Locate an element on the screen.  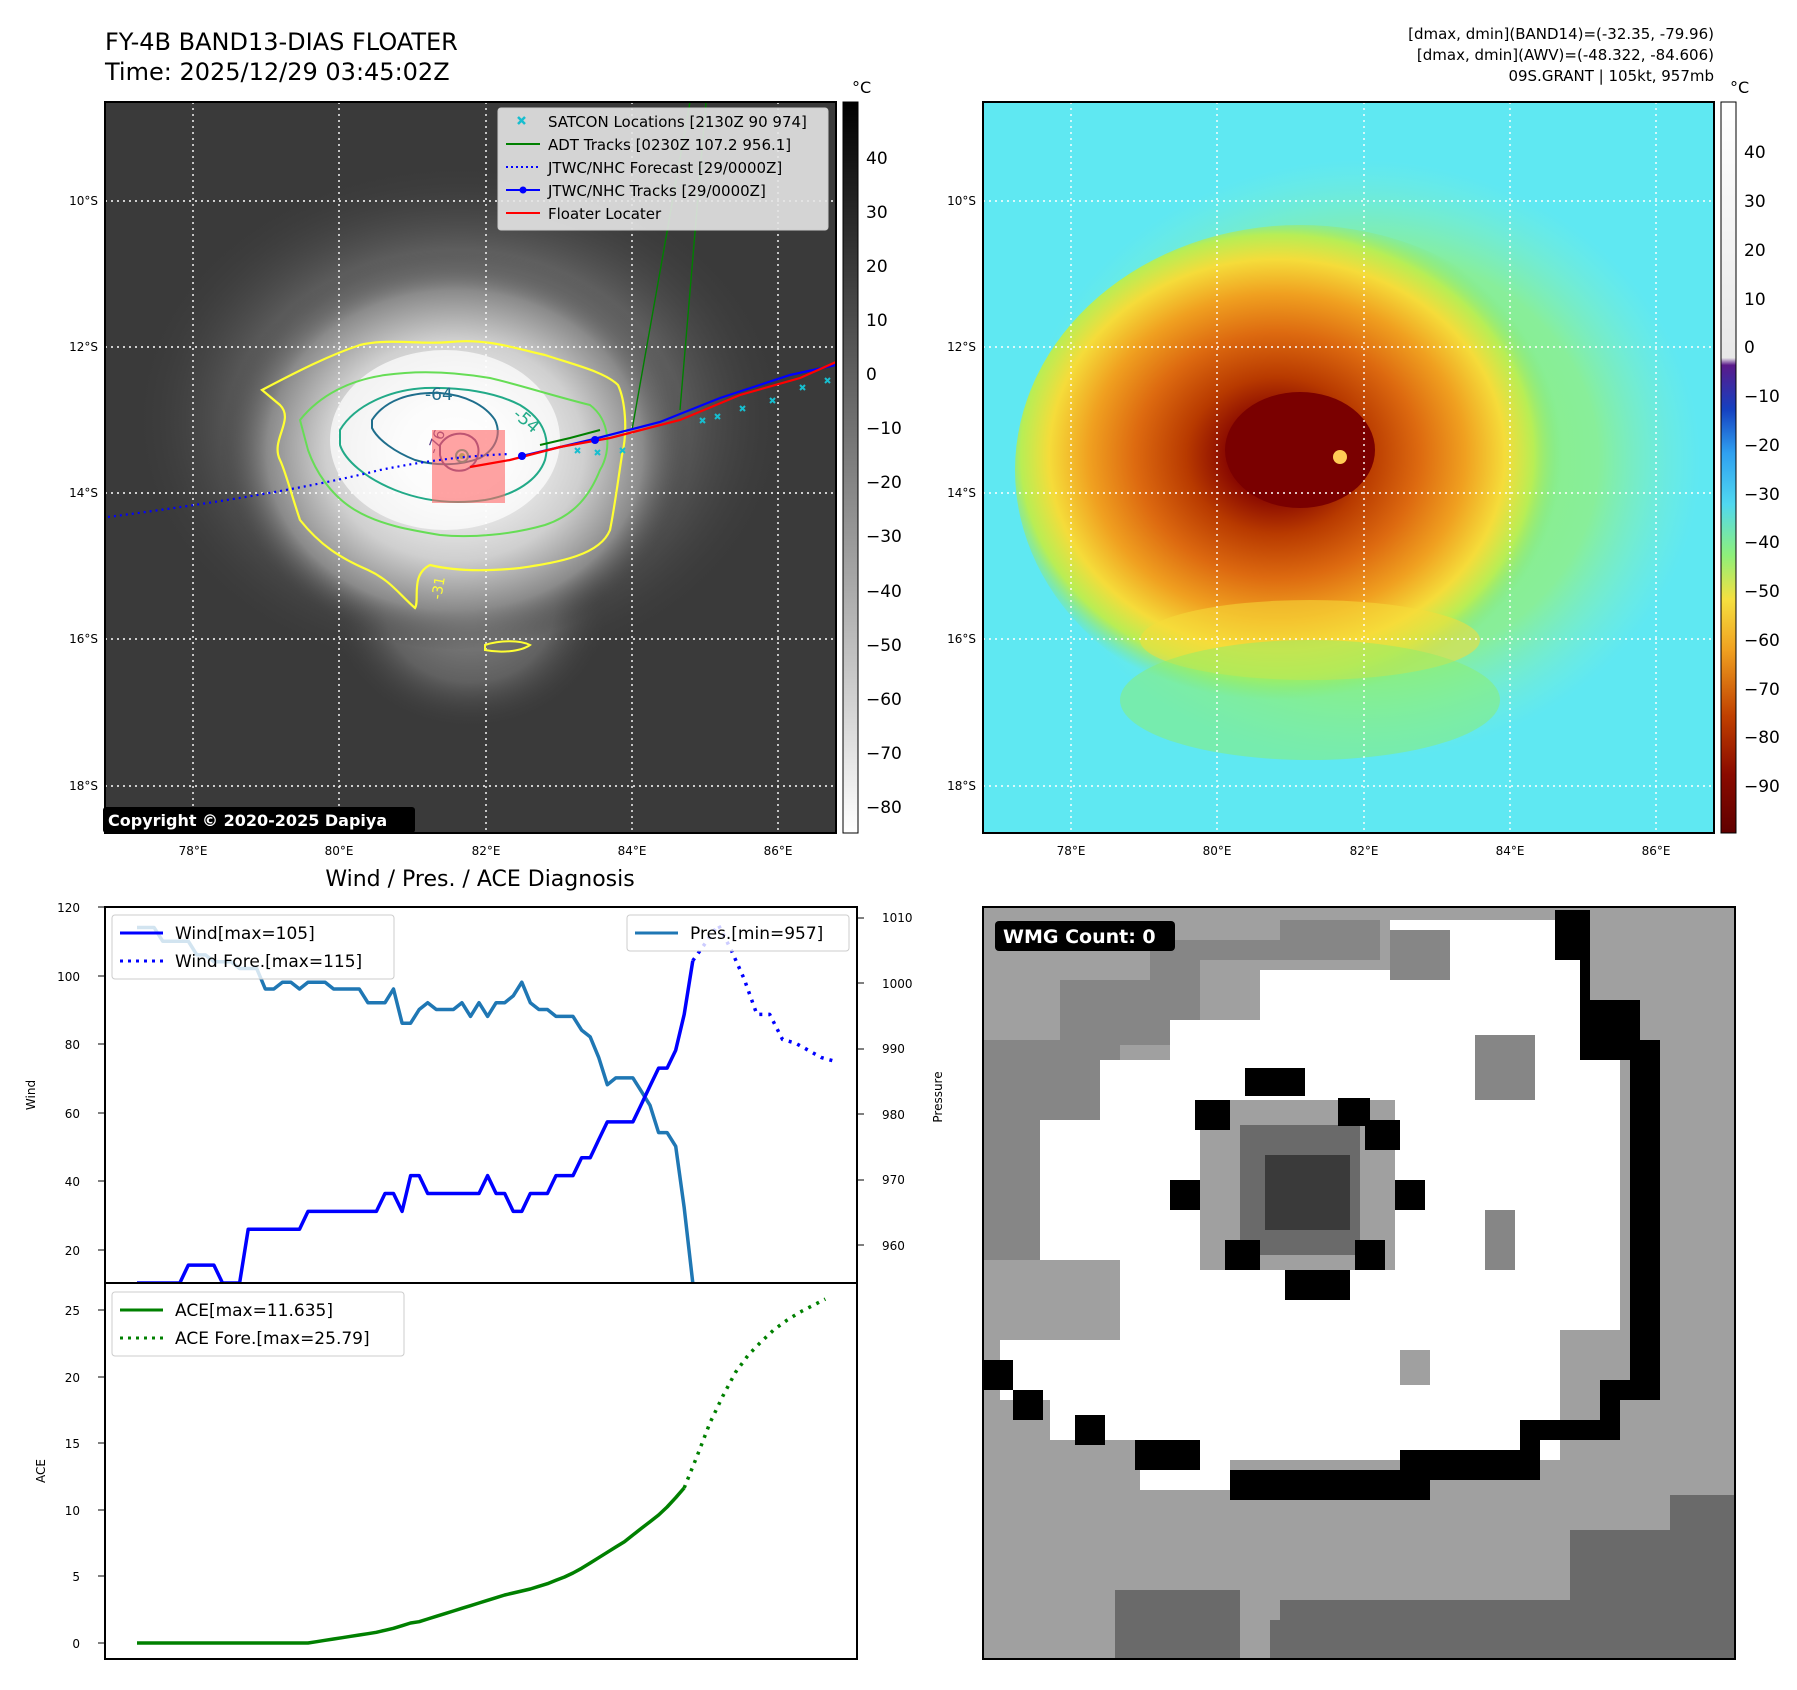
svg-text: 82°E is located at coordinates (486, 851).